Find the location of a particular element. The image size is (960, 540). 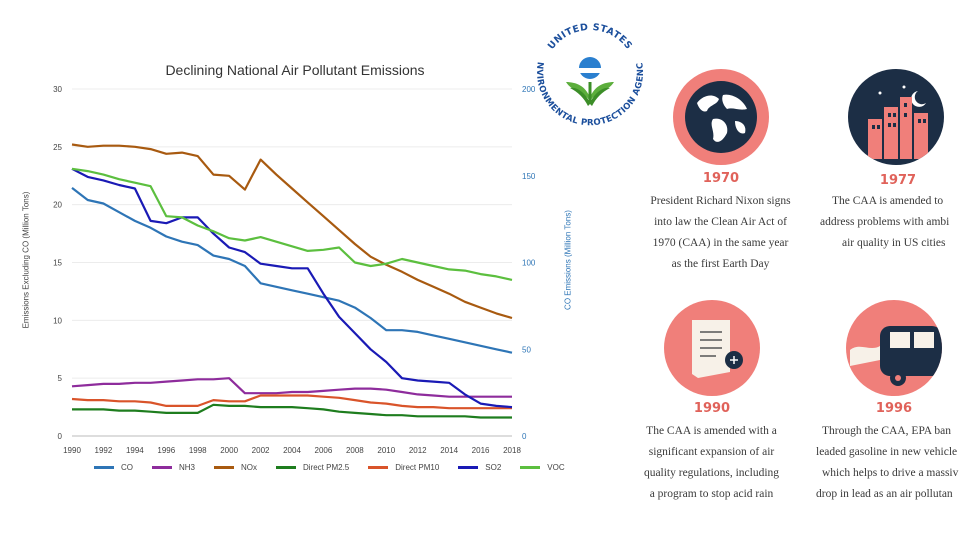

x-tick-label: 2010 is located at coordinates (386, 450).